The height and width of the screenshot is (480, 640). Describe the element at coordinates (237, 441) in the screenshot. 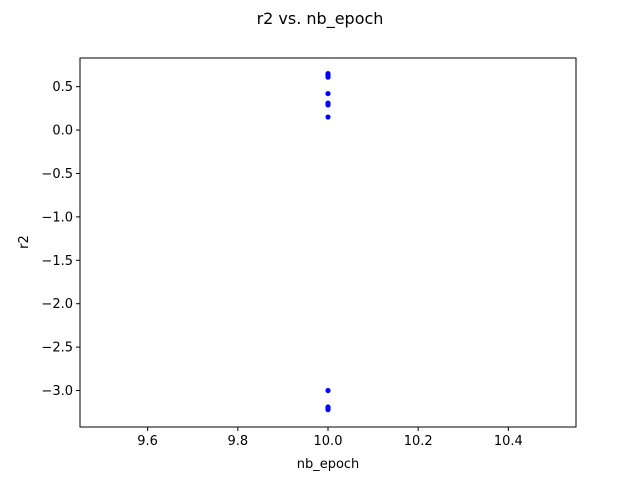

I see `x-tick-label: 9.8` at that location.